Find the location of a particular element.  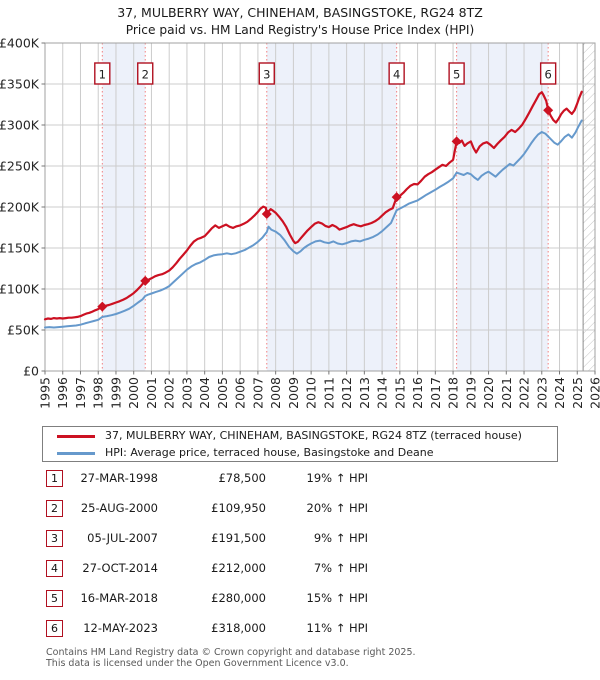

sale-number-label: 2 is located at coordinates (145, 75).